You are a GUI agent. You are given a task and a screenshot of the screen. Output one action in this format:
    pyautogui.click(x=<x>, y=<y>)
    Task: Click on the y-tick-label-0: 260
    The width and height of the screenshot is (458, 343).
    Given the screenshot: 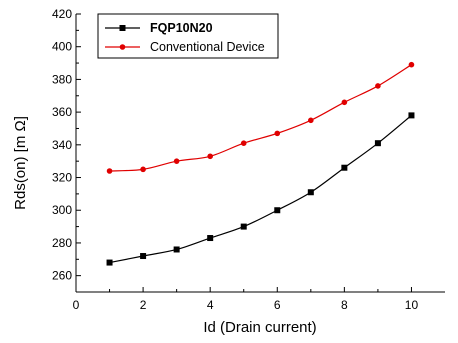 What is the action you would take?
    pyautogui.click(x=62, y=276)
    